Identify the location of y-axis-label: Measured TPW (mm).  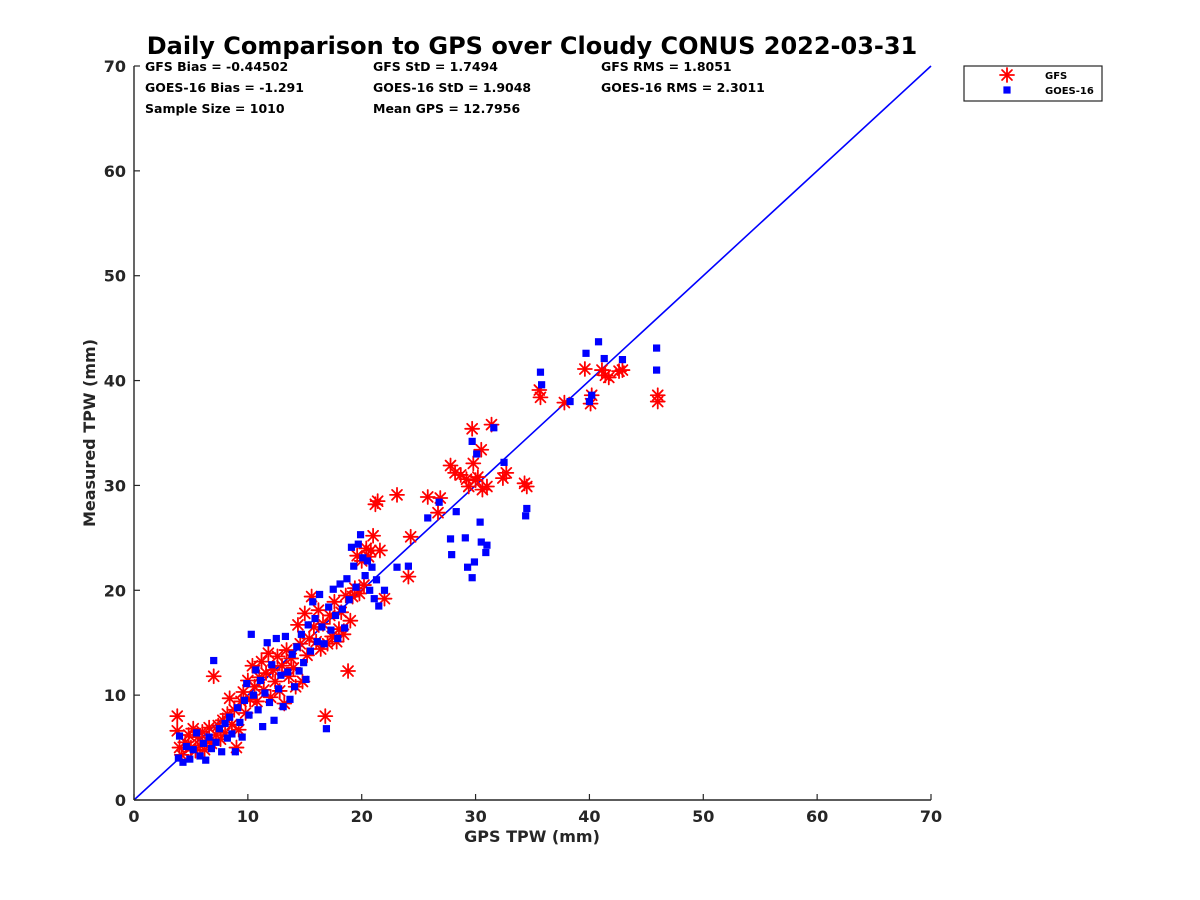
(89, 433).